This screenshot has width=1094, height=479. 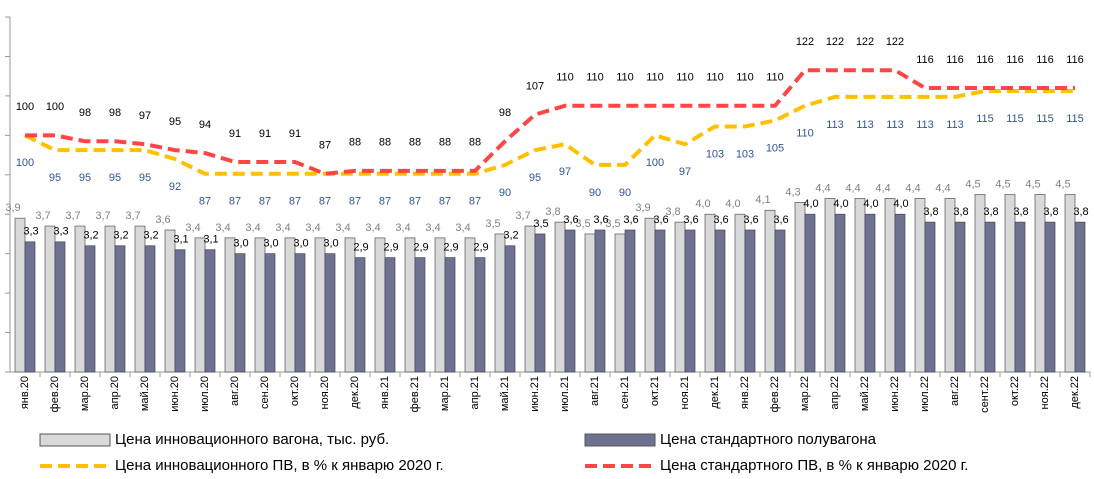 What do you see at coordinates (990, 212) in the screenshot?
I see `bar-value-label: 3,8` at bounding box center [990, 212].